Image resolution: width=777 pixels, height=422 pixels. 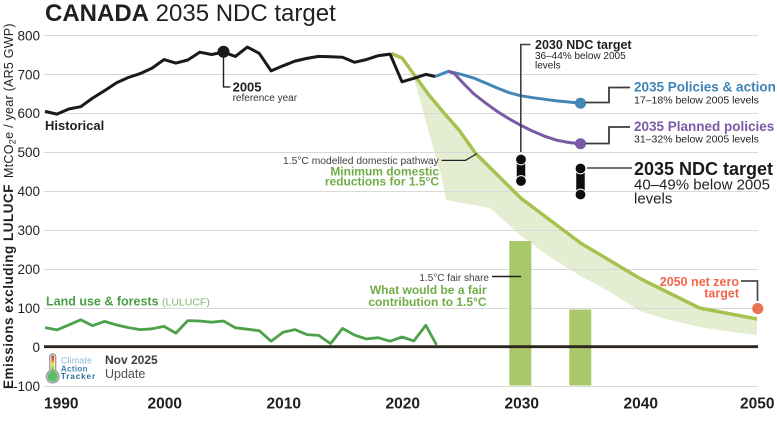 What do you see at coordinates (74, 125) in the screenshot?
I see `svg-text: Historical` at bounding box center [74, 125].